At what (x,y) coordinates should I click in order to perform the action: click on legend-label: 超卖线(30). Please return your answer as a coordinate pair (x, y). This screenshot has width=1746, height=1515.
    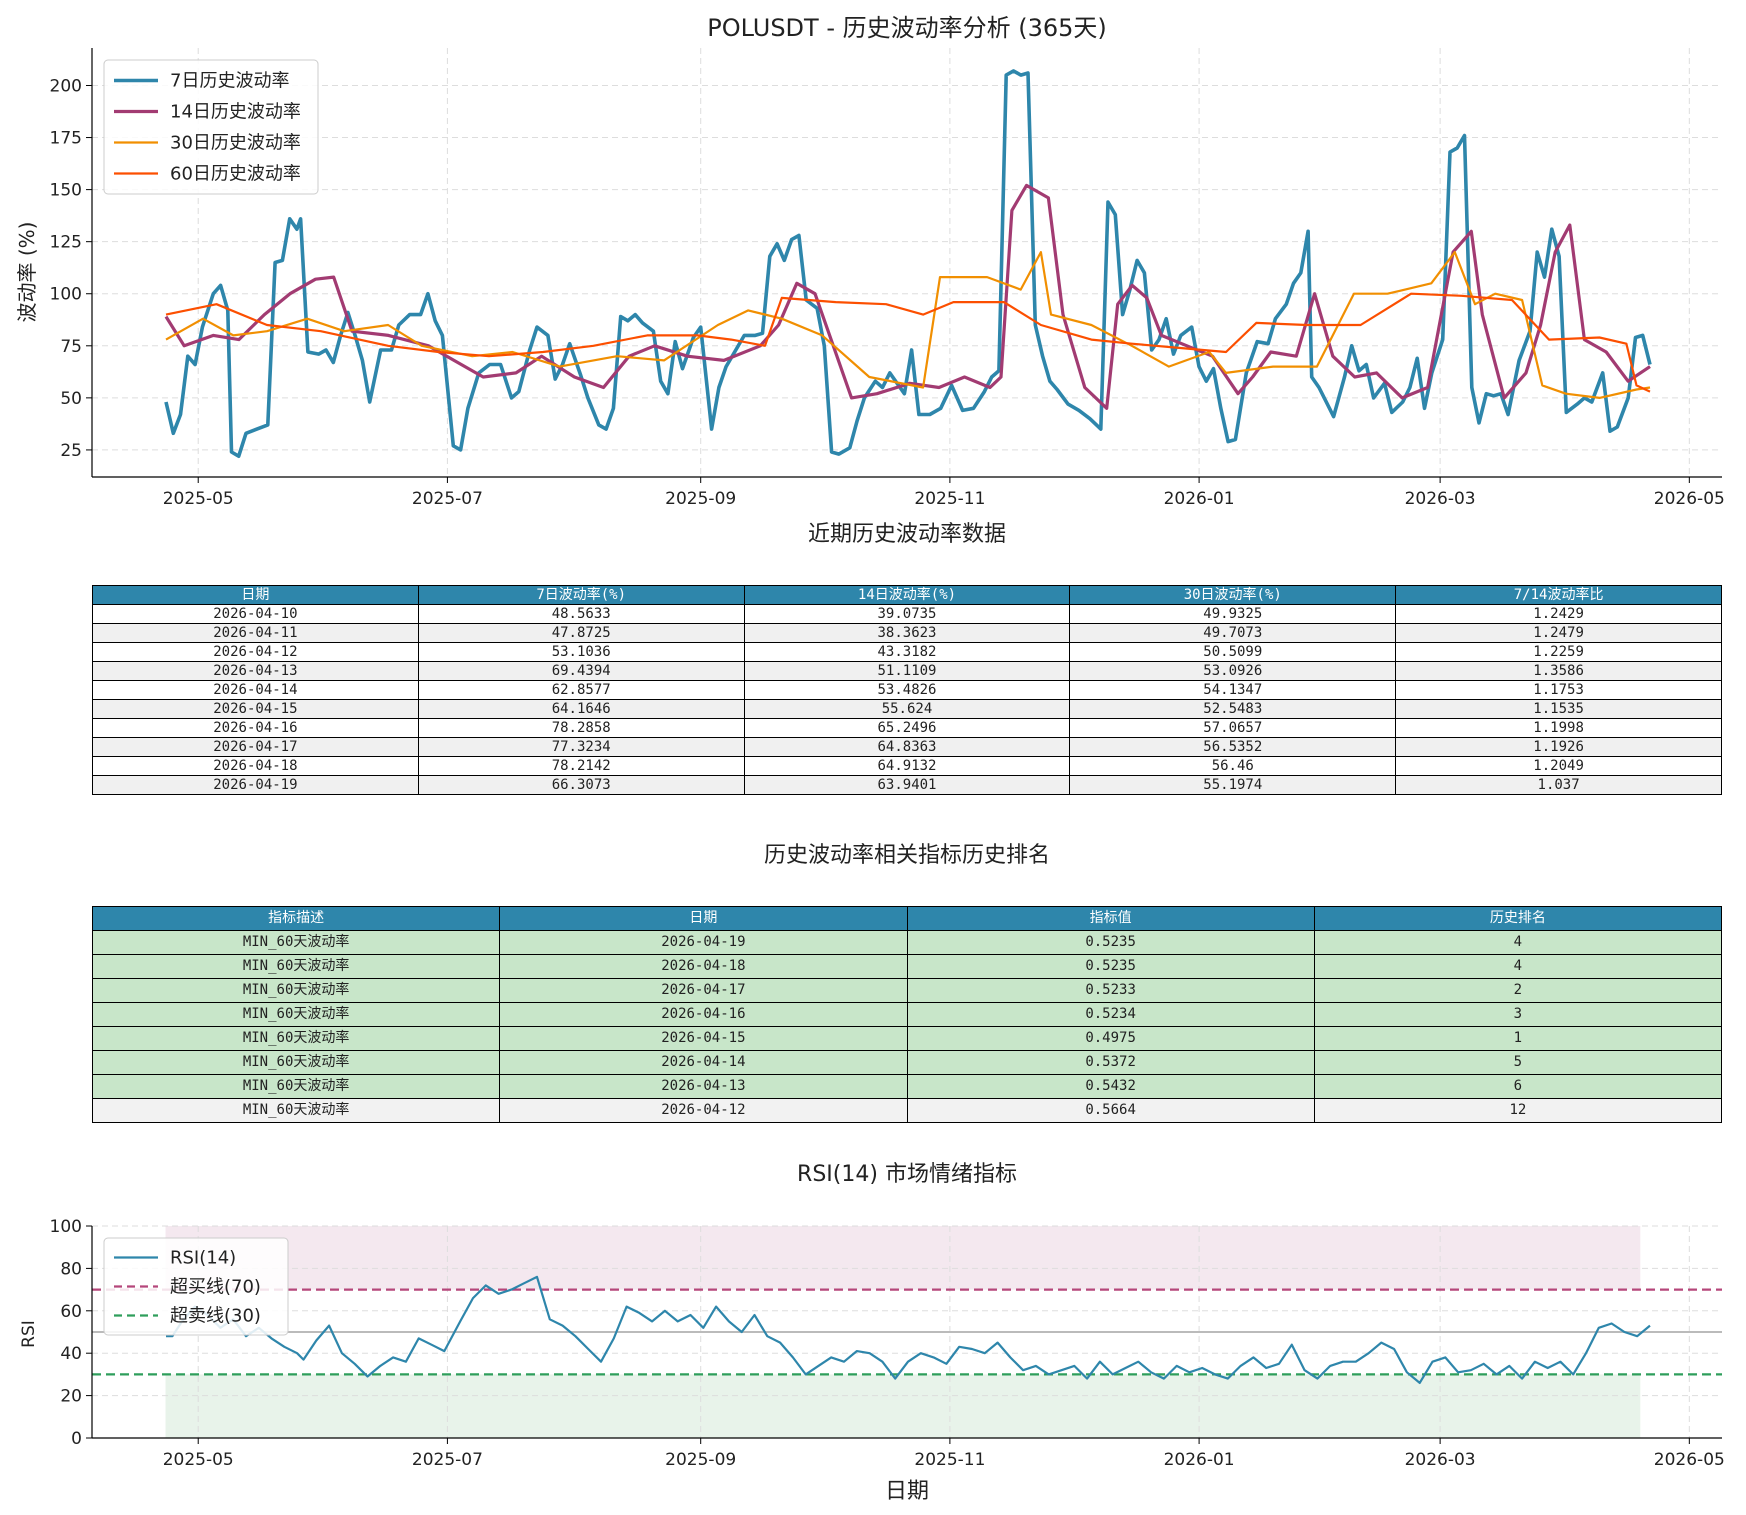
    Looking at the image, I should click on (215, 1316).